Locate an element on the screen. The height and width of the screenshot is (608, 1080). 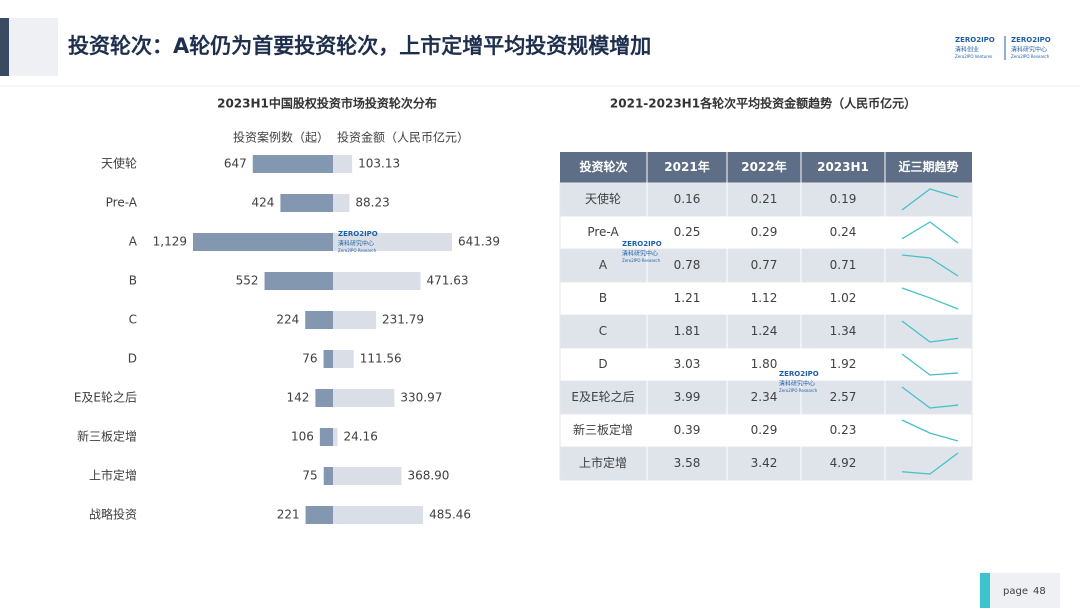
value-label: 641.39 is located at coordinates (479, 242).